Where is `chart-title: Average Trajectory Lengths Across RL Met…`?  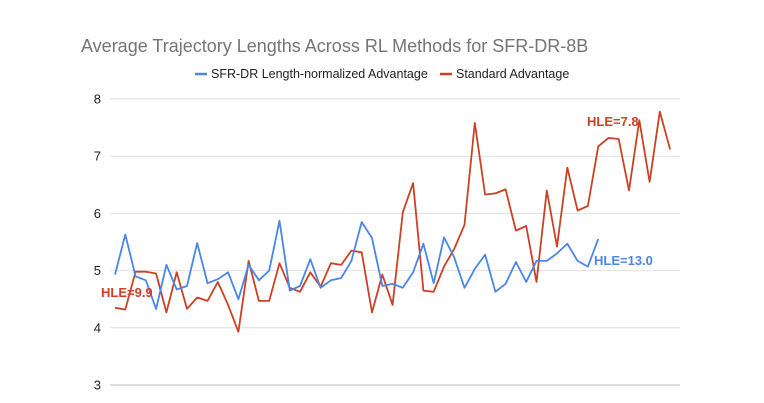 chart-title: Average Trajectory Lengths Across RL Met… is located at coordinates (334, 46).